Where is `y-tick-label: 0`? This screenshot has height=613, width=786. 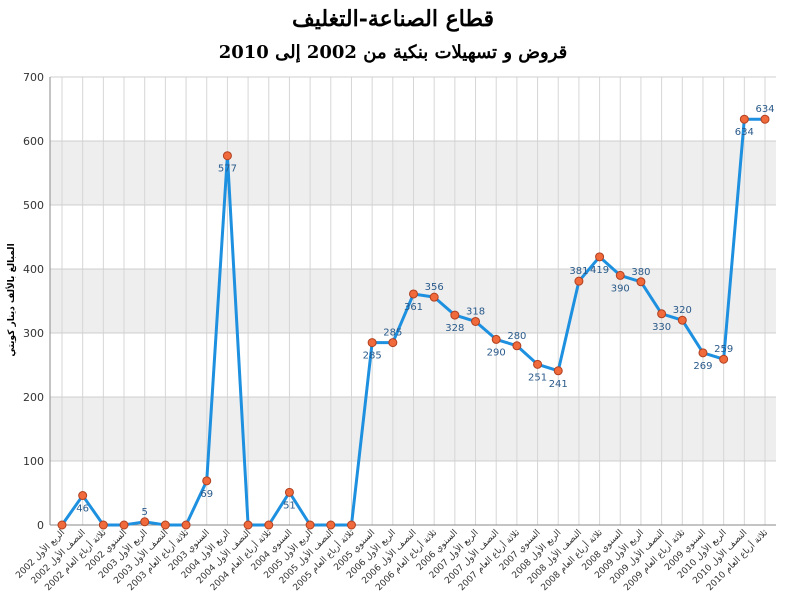
y-tick-label: 0 is located at coordinates (40, 525).